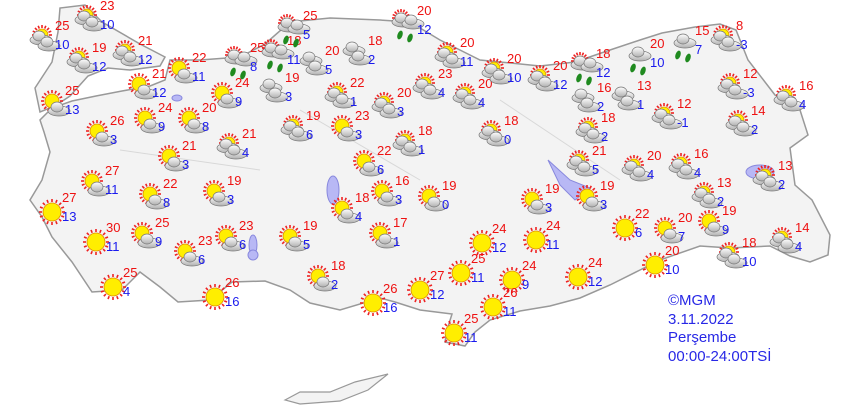 The height and width of the screenshot is (409, 850). I want to click on date-label: 3.11.2022, so click(701, 319).